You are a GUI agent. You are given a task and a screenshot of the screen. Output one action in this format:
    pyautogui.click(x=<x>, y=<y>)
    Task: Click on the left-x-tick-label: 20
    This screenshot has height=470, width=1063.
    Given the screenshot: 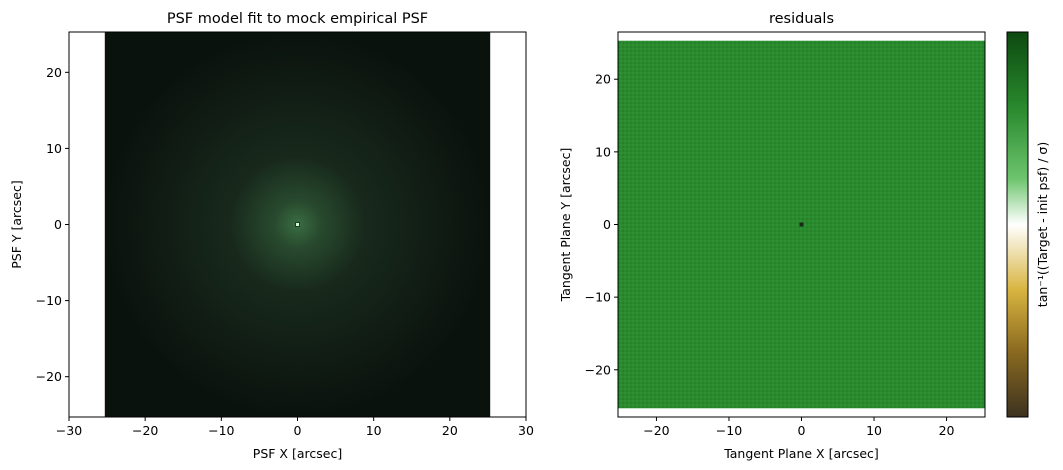 What is the action you would take?
    pyautogui.click(x=450, y=430)
    